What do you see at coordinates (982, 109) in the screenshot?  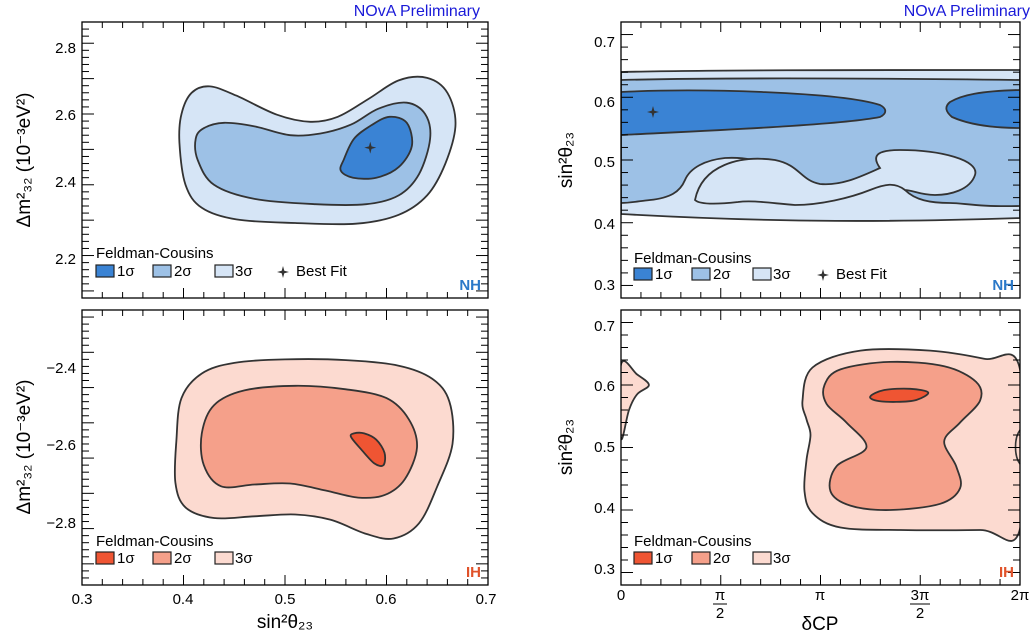 I see `contour-1sigma-right` at bounding box center [982, 109].